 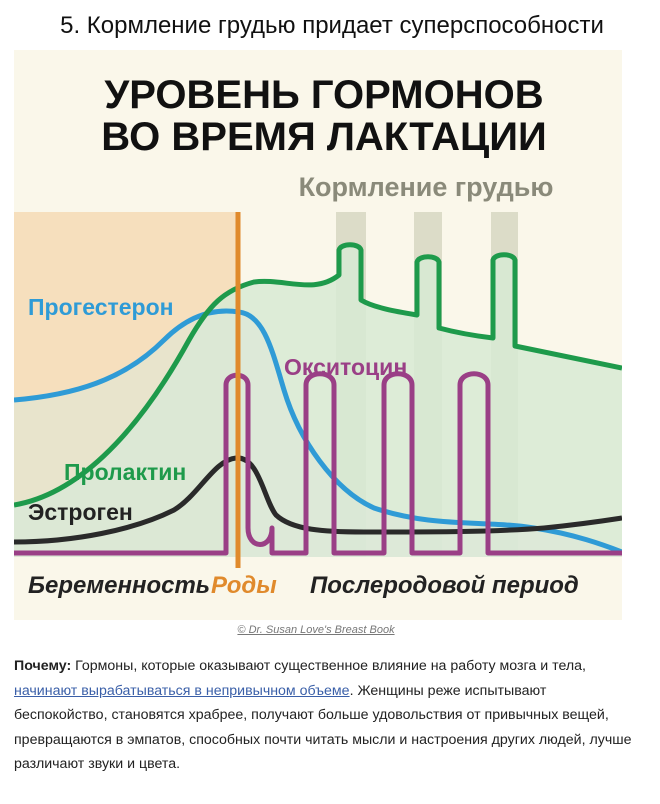 I want to click on breastfeeding-label: Кормление грудью, so click(x=426, y=187).